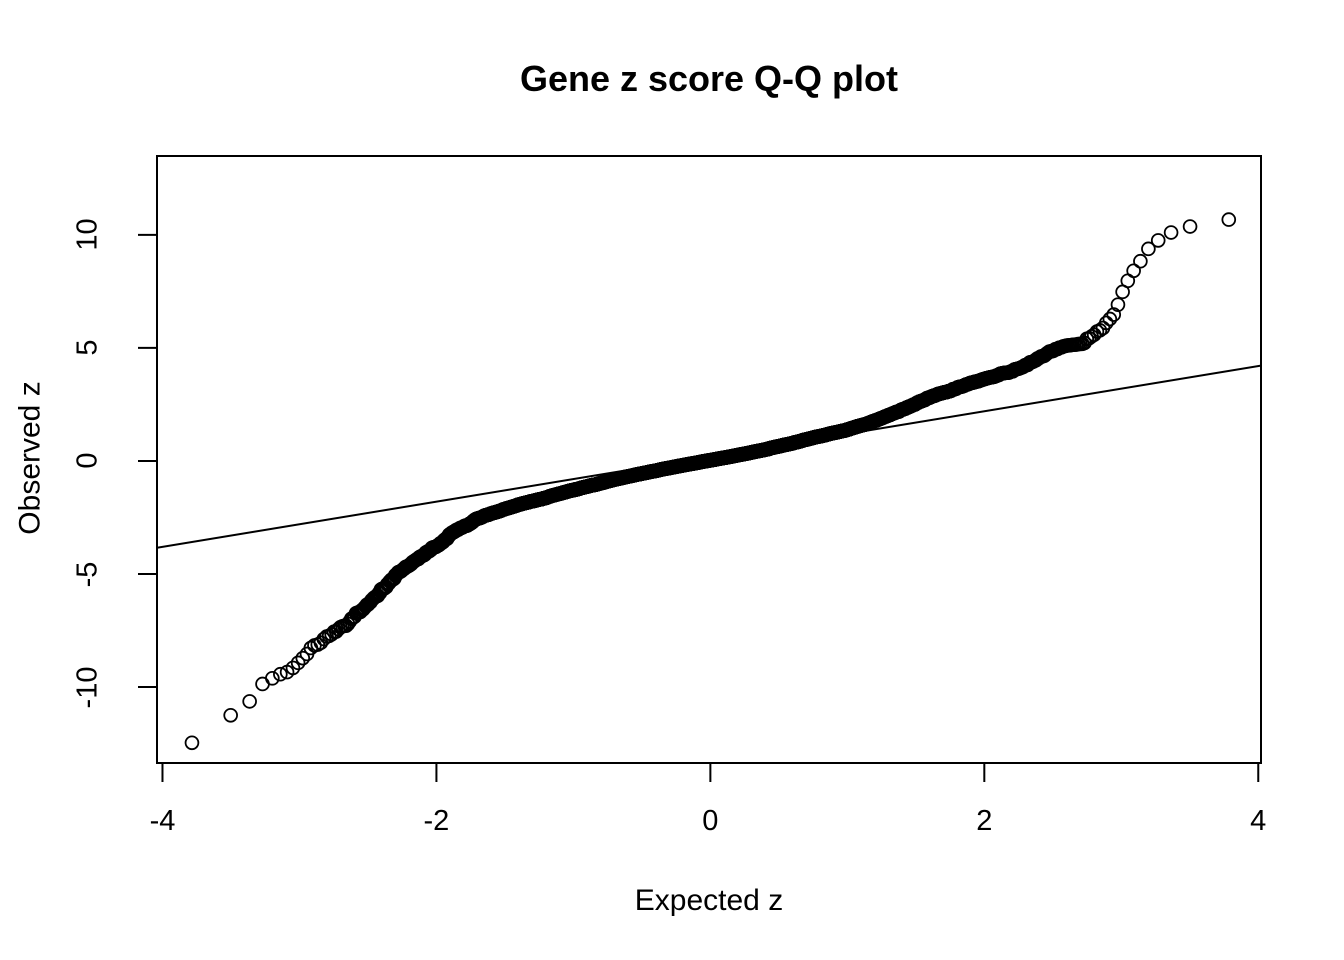 The image size is (1344, 960). Describe the element at coordinates (709, 78) in the screenshot. I see `chart-title: Gene z score Q-Q plot` at that location.